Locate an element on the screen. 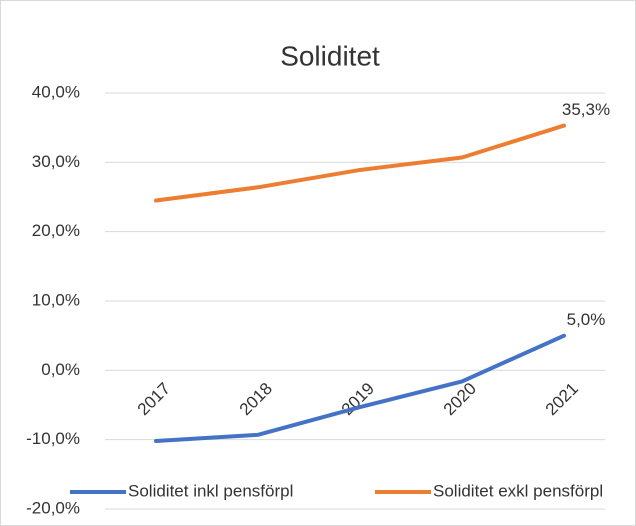 Image resolution: width=636 pixels, height=526 pixels. y-tick-label: 40,0% is located at coordinates (56, 91).